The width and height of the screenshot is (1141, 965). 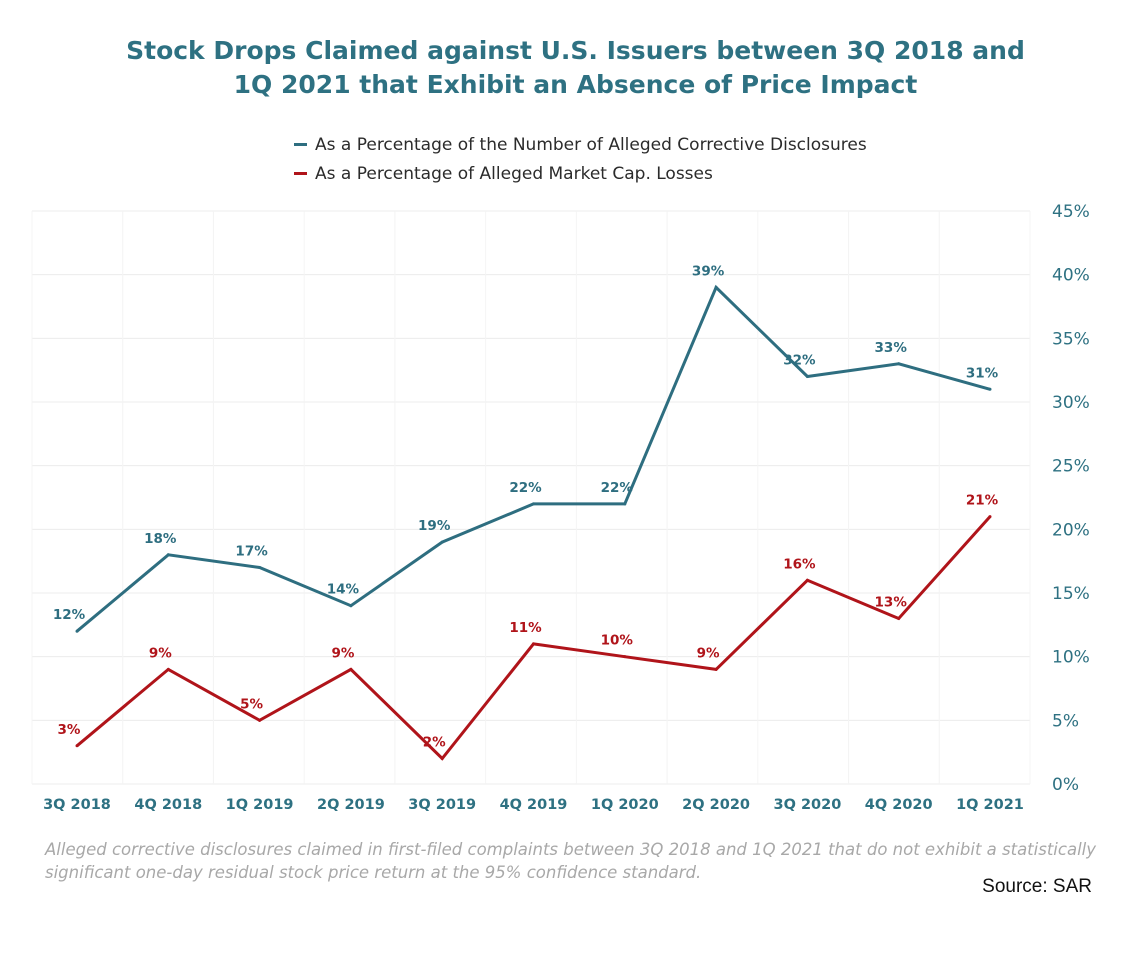 I want to click on y-tick-label: 45%, so click(x=1071, y=212).